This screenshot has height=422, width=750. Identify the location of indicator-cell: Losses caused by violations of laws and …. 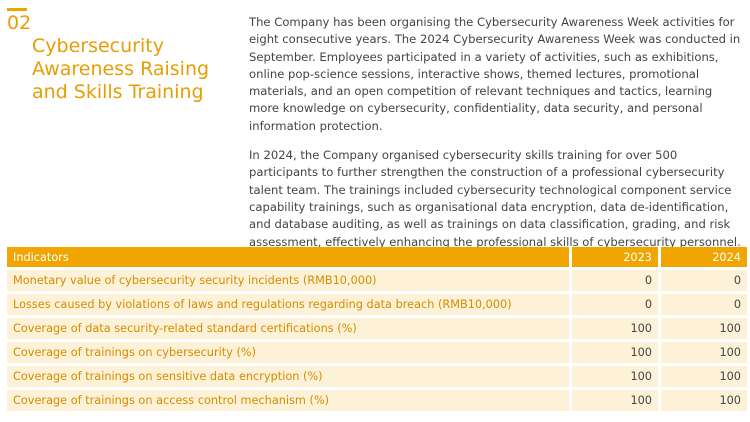
(288, 304).